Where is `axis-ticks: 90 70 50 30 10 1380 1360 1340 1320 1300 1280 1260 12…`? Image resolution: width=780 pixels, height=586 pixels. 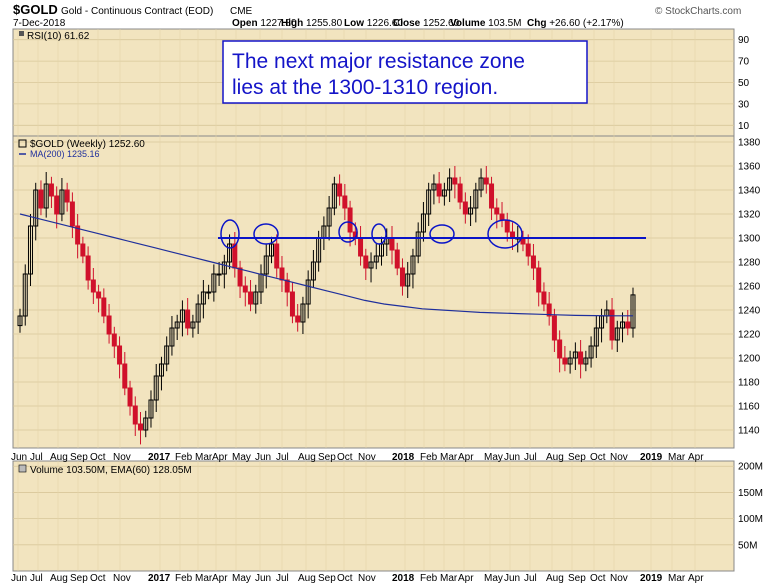 axis-ticks: 90 70 50 30 10 1380 1360 1340 1320 1300 1280 1260 12… is located at coordinates (750, 293).